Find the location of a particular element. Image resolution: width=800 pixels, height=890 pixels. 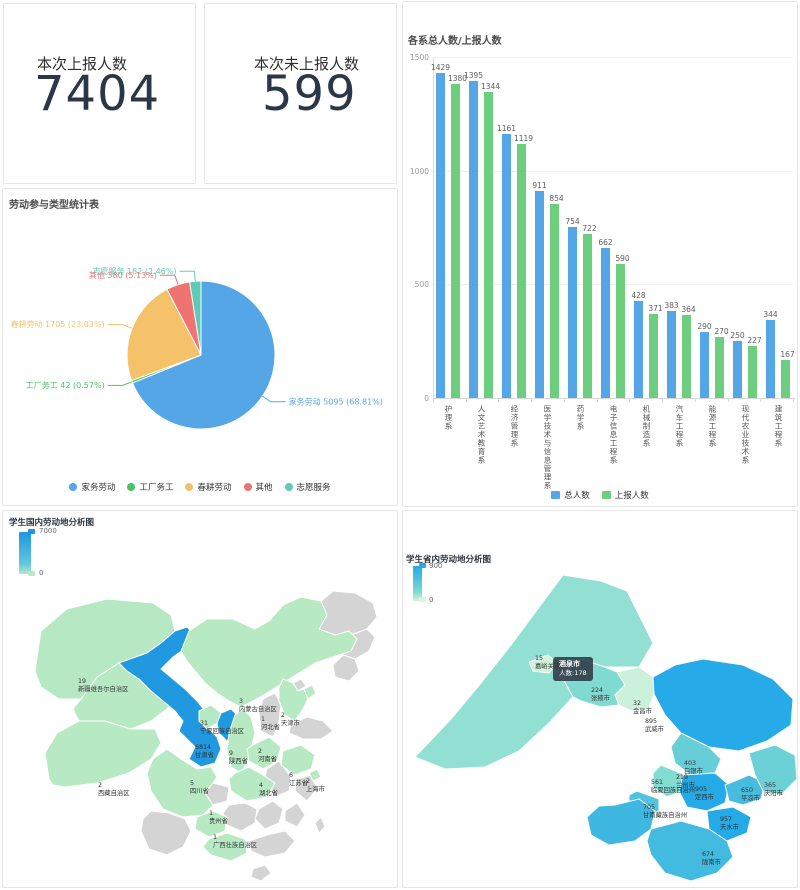

map-region-贵州省 is located at coordinates (211, 824).